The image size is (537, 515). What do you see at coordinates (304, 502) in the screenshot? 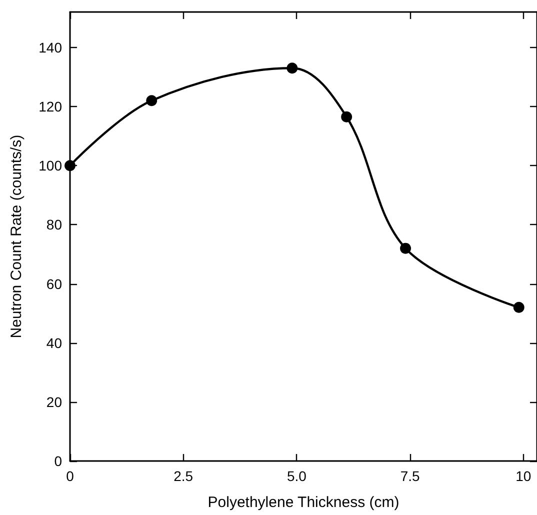
I see `x-axis-title: Polyethylene Thickness (cm)` at bounding box center [304, 502].